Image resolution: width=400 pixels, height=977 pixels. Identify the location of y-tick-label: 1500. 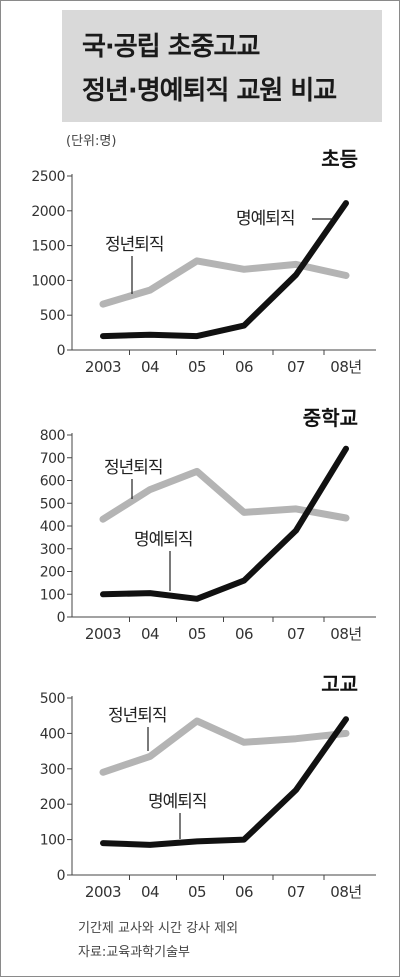
(48, 247).